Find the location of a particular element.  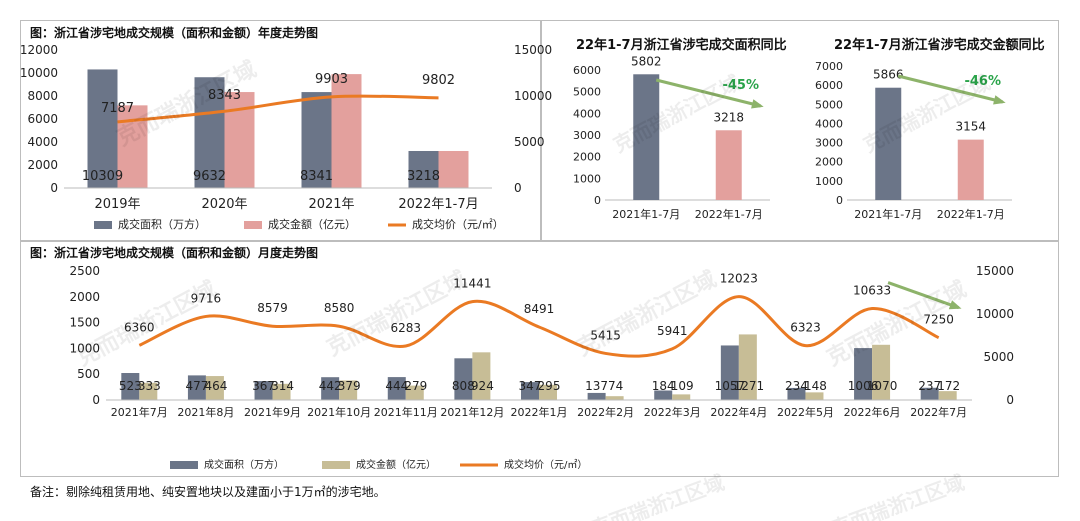

annual-price-label: 9903 is located at coordinates (331, 79).